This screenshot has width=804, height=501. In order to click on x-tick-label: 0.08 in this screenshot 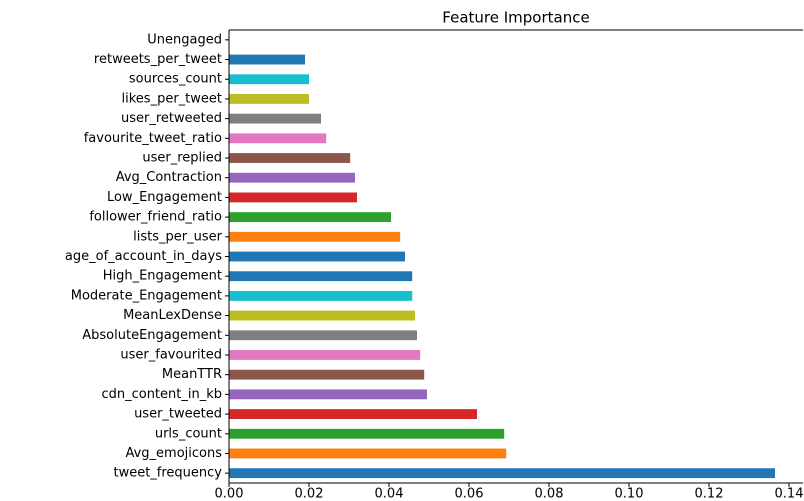, I will do `click(549, 494)`.